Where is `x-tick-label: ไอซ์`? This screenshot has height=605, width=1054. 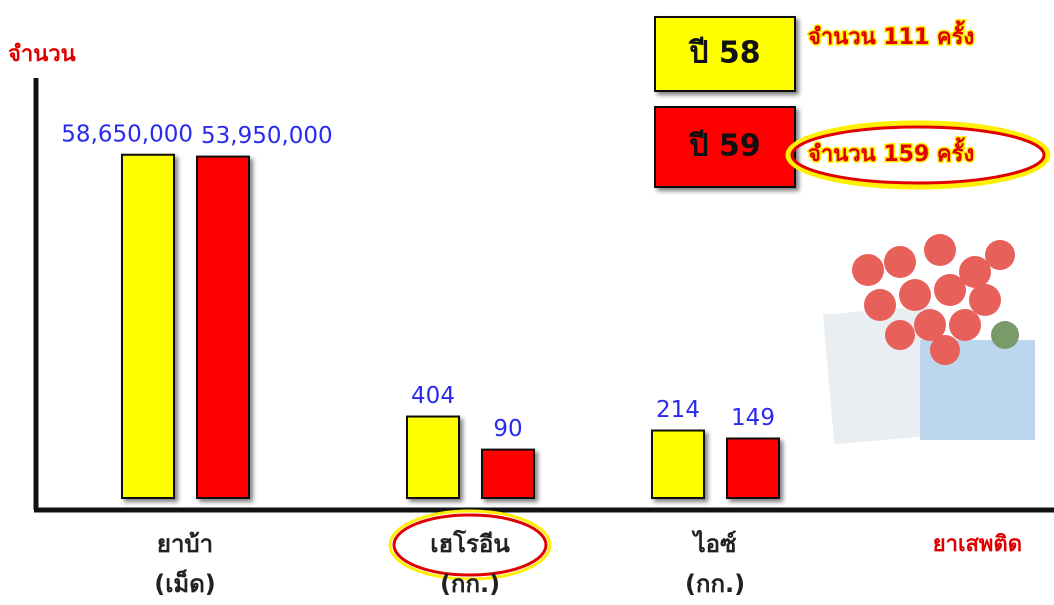
x-tick-label: ไอซ์ is located at coordinates (714, 543).